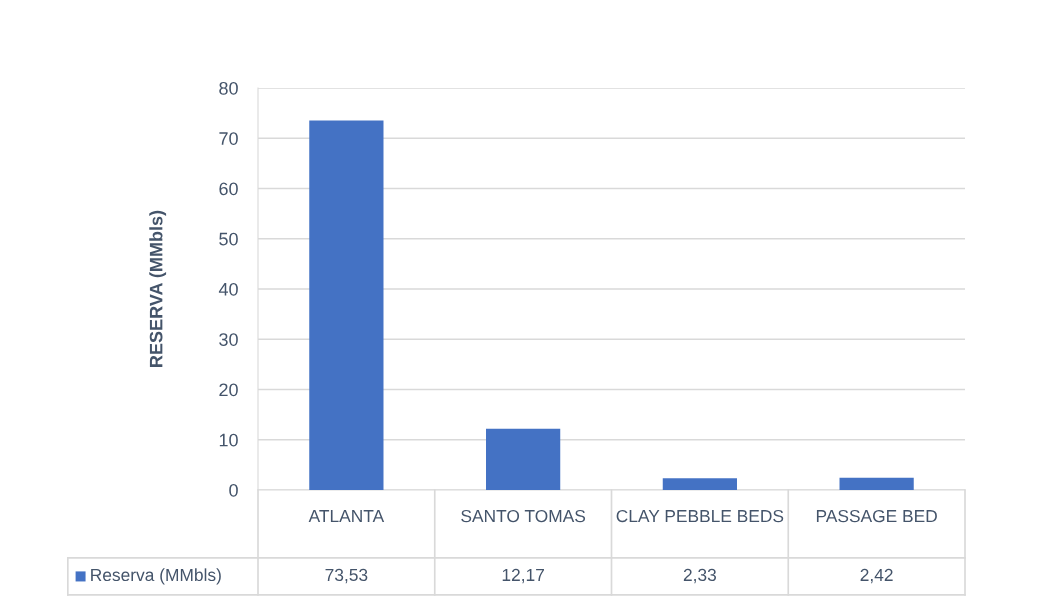  I want to click on data-label: 12,17, so click(523, 576).